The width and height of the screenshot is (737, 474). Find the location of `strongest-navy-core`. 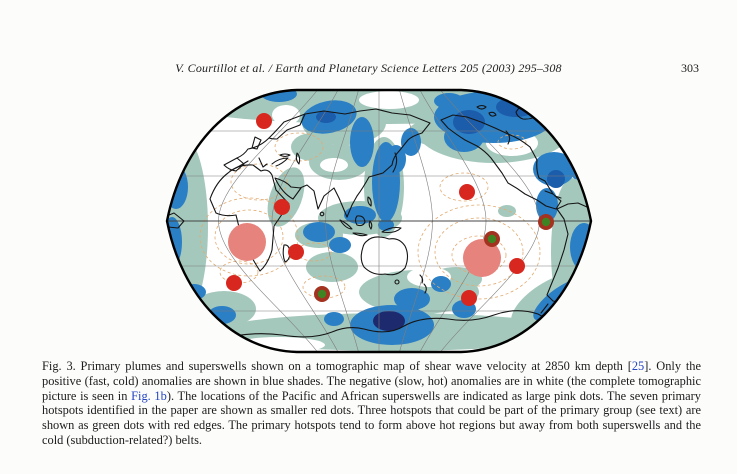

strongest-navy-core is located at coordinates (389, 321).